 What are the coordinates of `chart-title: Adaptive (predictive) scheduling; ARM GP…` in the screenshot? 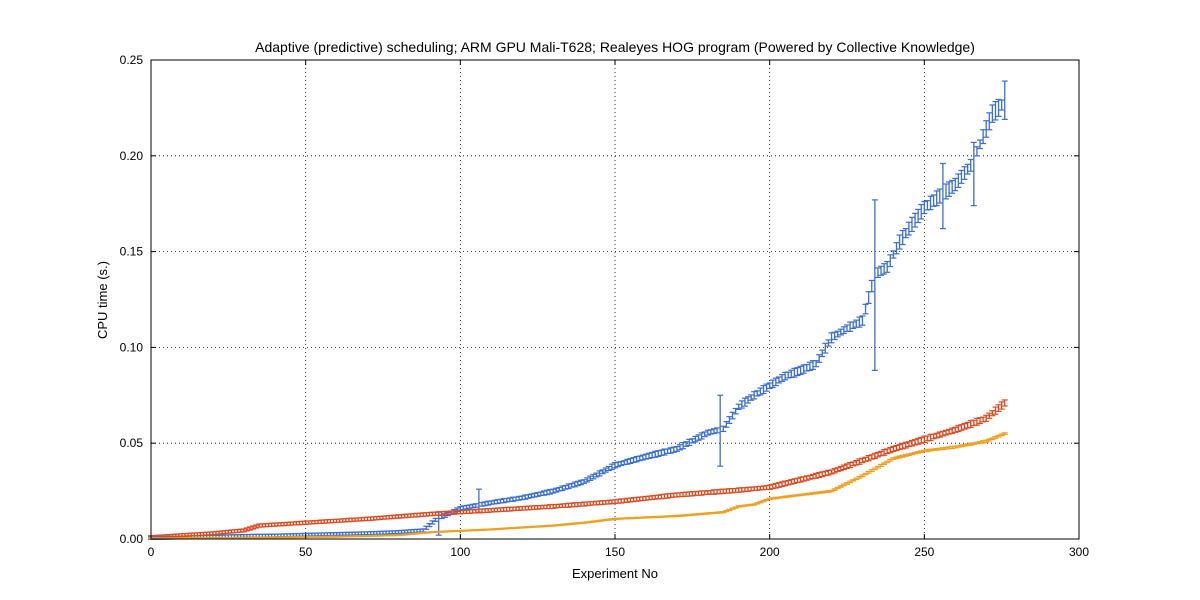 It's located at (615, 47).